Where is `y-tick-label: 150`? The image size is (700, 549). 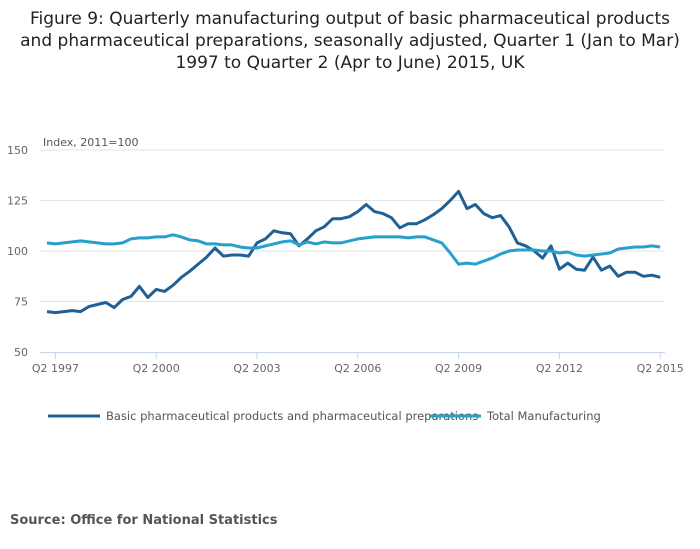 y-tick-label: 150 is located at coordinates (17, 150).